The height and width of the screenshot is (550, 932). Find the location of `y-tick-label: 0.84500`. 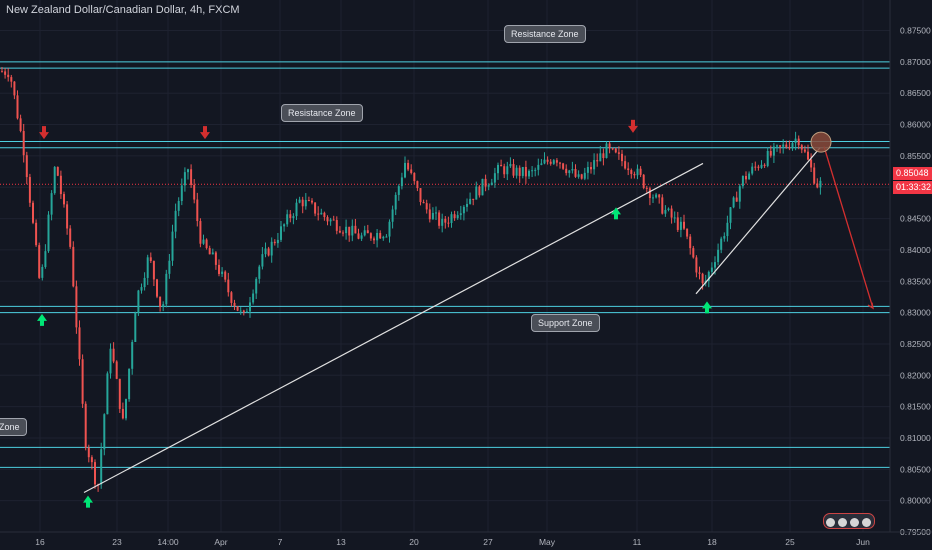

y-tick-label: 0.84500 is located at coordinates (915, 219).